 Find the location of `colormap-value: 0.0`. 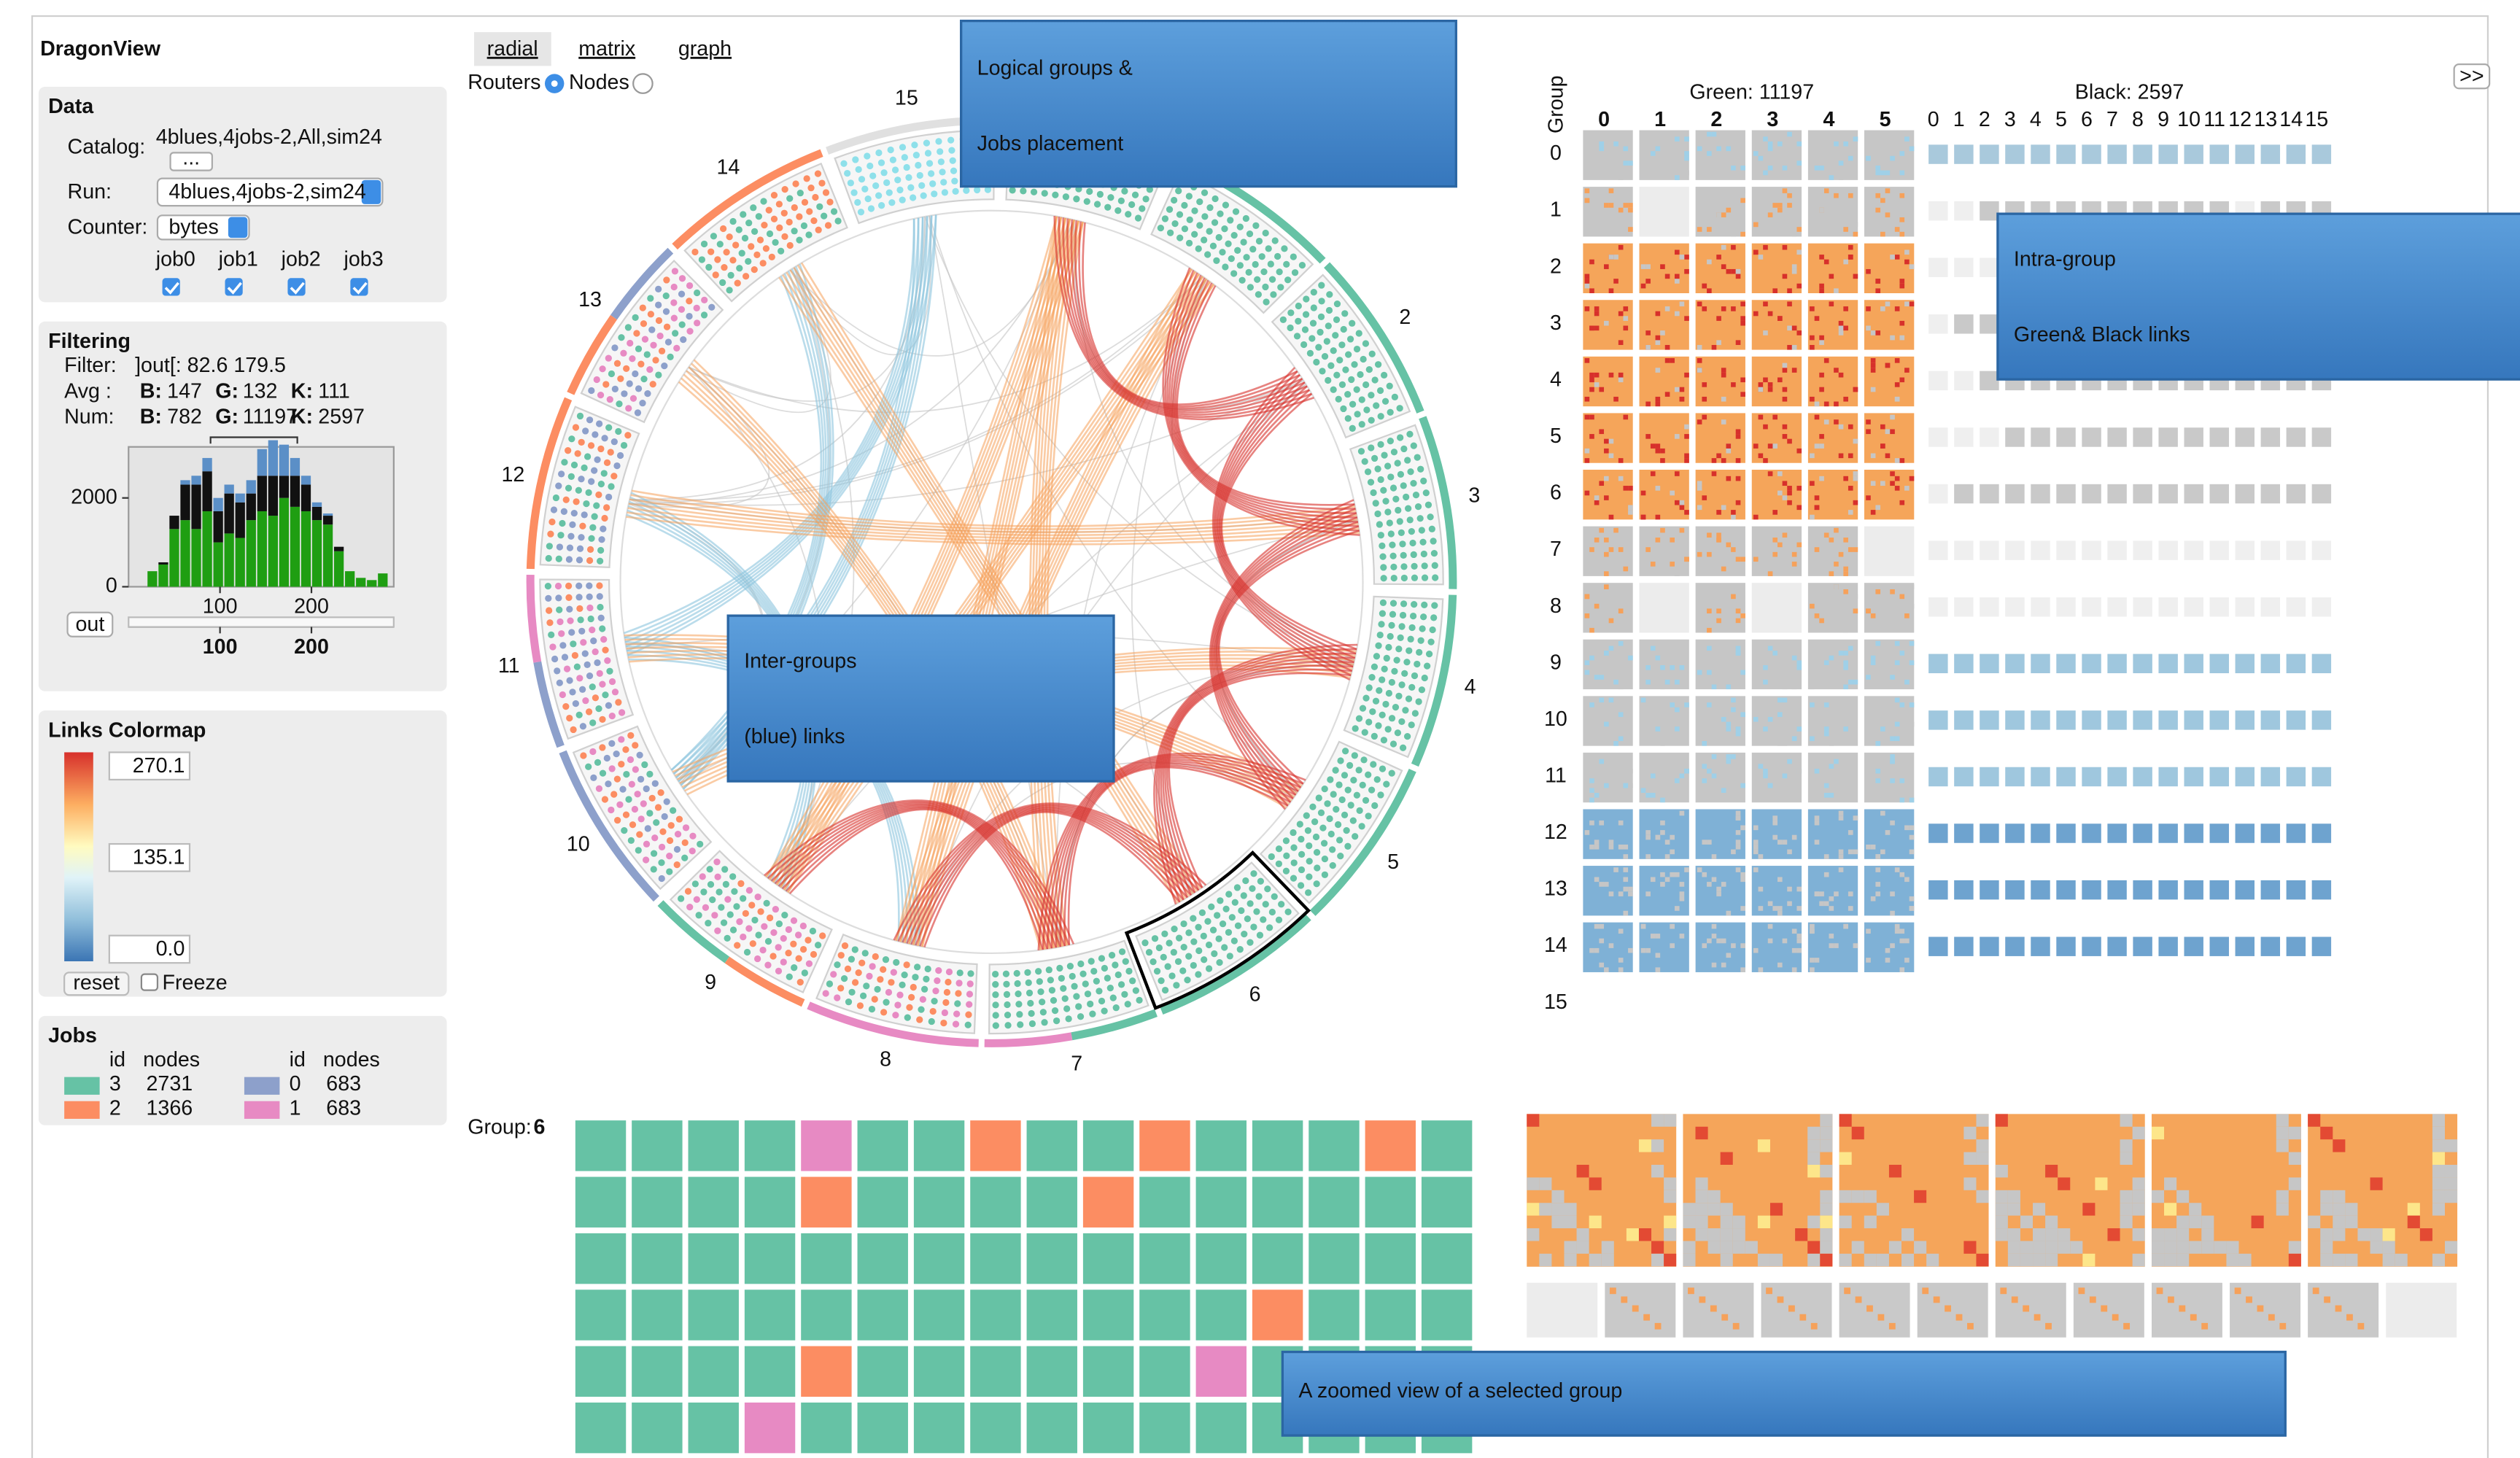

colormap-value: 0.0 is located at coordinates (171, 949).